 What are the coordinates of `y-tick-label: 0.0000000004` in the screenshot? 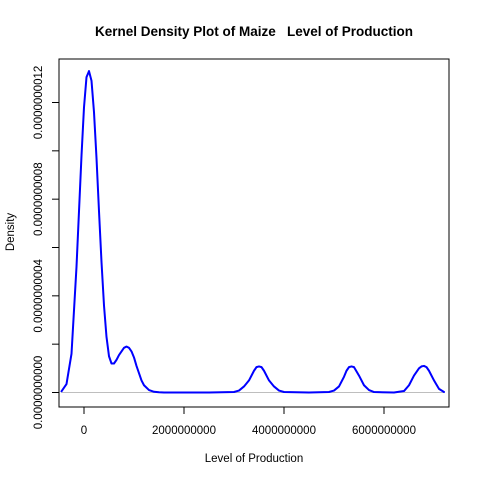 It's located at (39, 295).